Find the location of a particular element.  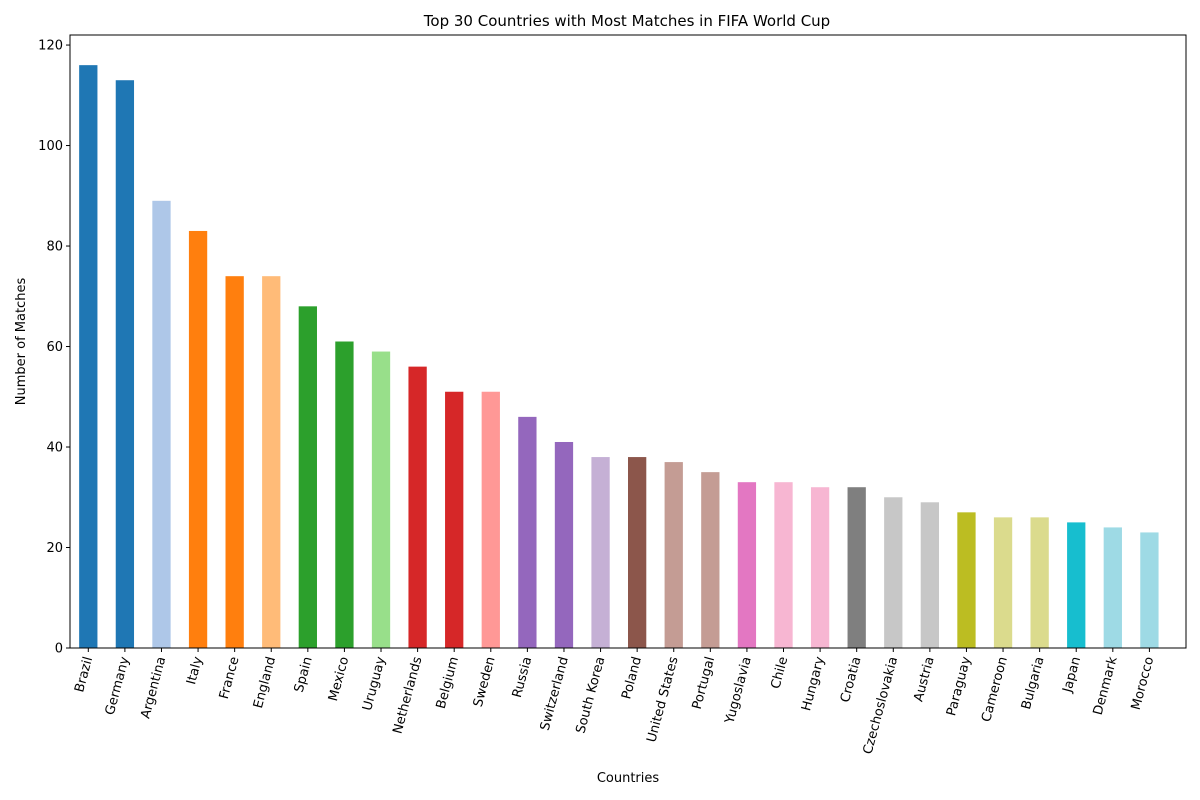

y-tick-label: 120 is located at coordinates (50, 46).